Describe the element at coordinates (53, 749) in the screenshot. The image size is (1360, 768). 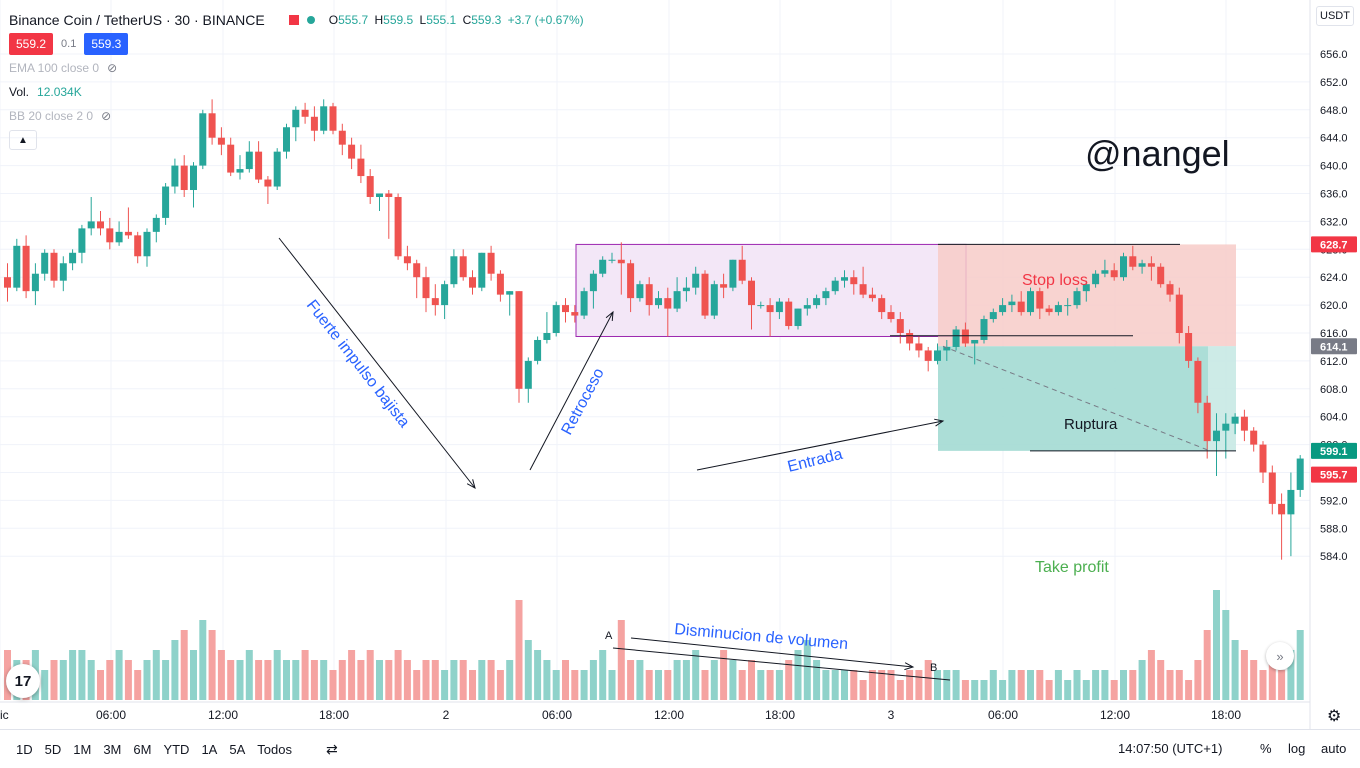
I see `range-button-5d: 5D` at that location.